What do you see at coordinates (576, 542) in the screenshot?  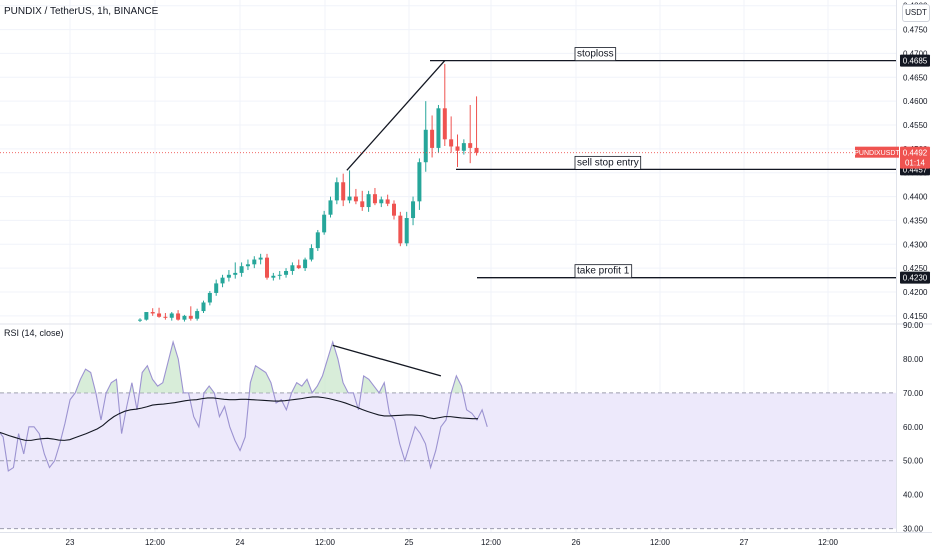 I see `x-tick-label: 26` at bounding box center [576, 542].